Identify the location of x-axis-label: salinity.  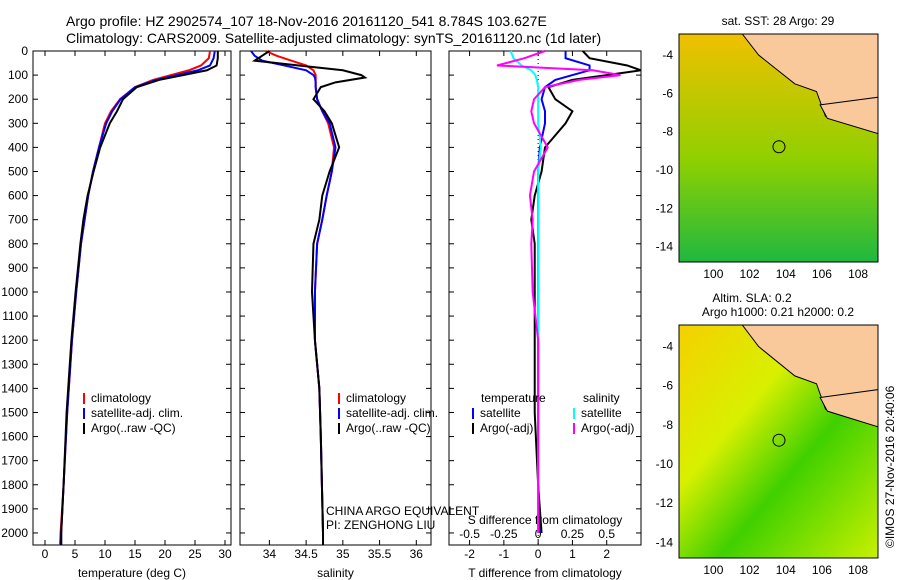
(335, 573).